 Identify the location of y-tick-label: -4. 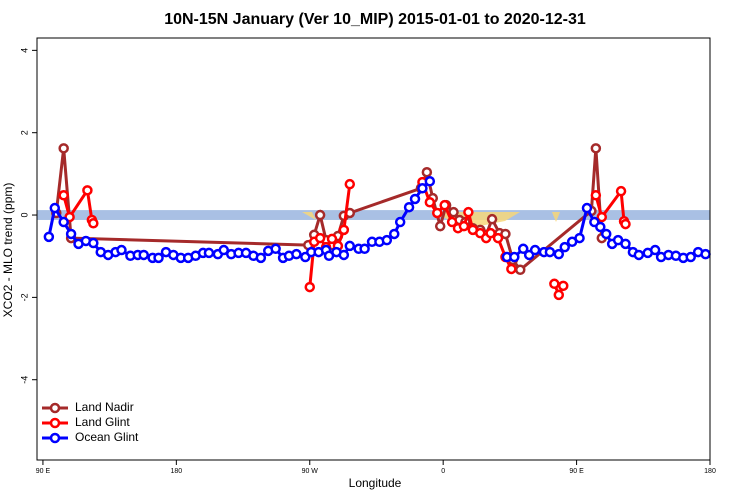
(24, 380).